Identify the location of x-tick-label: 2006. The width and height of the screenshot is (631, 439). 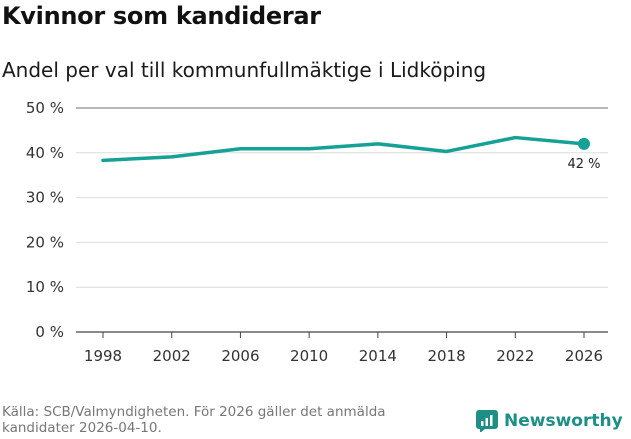
(240, 356).